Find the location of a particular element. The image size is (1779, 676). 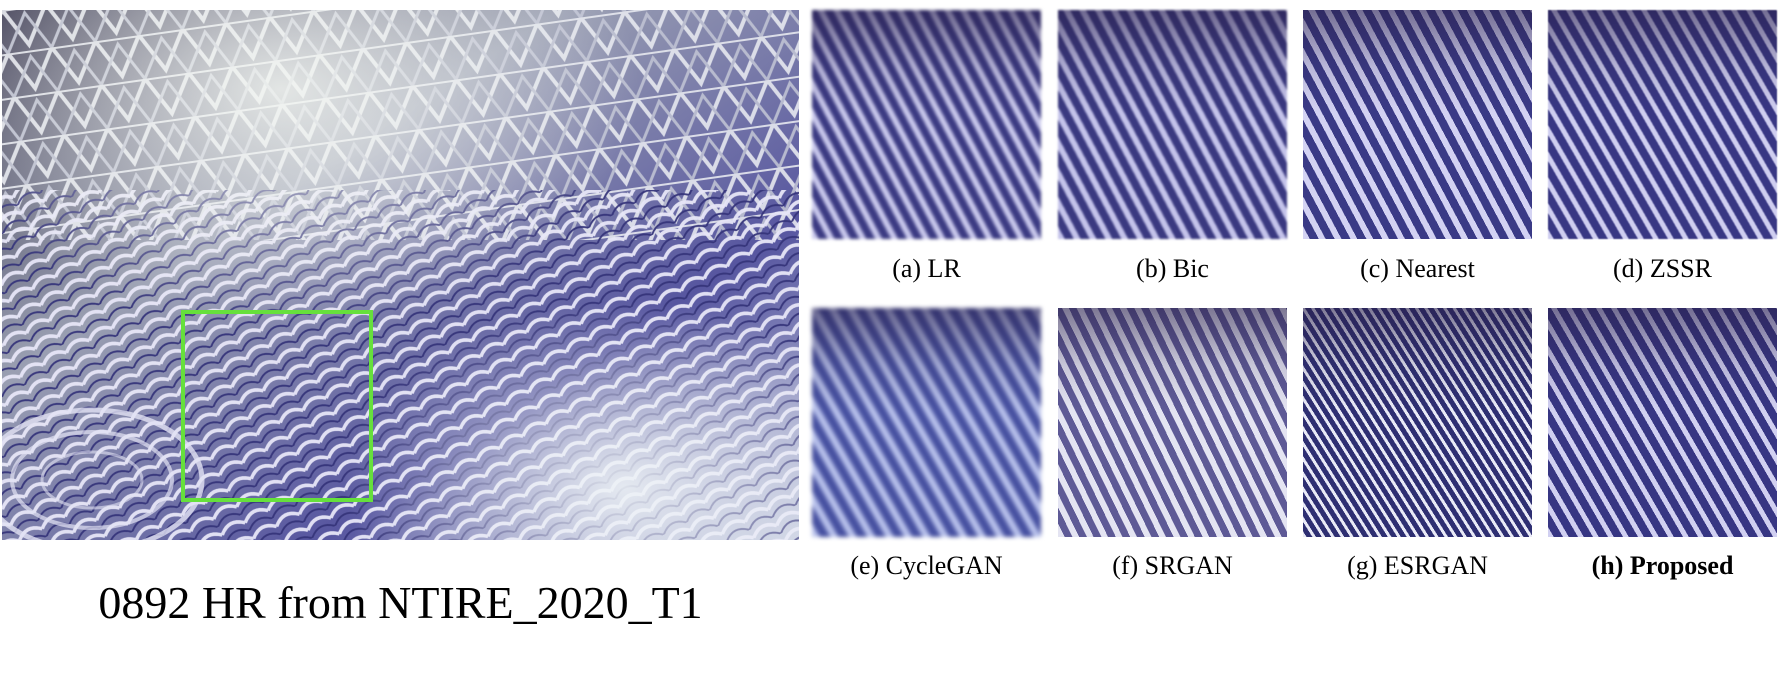

panel-nearest-image is located at coordinates (1417, 124).